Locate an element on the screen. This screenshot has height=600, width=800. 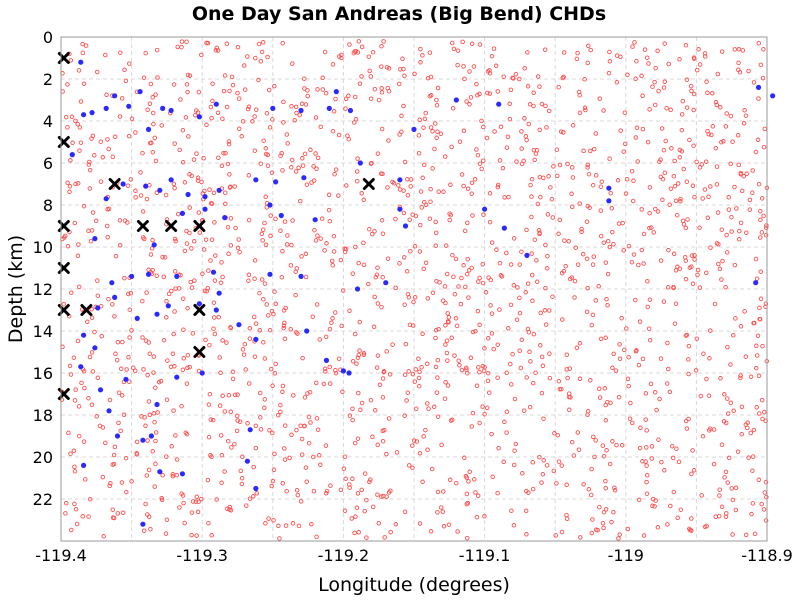
x-tick-label: -119.1 is located at coordinates (485, 555).